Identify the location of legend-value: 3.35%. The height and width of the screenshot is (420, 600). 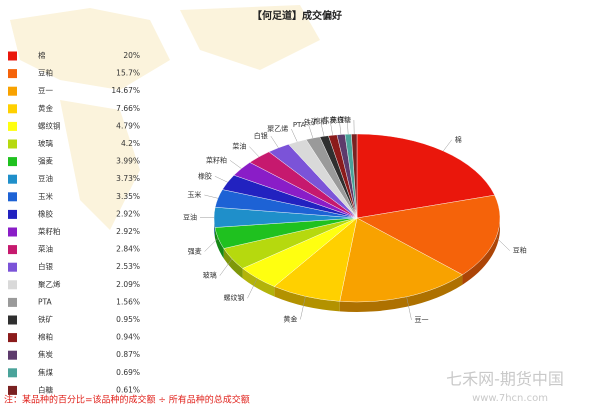
(128, 196).